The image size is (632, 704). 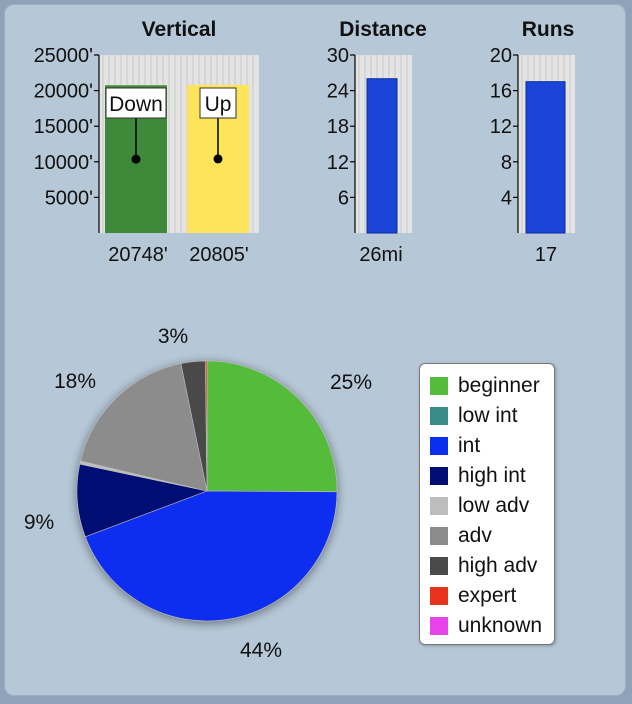 What do you see at coordinates (173, 336) in the screenshot?
I see `pie-slice-label: 3%` at bounding box center [173, 336].